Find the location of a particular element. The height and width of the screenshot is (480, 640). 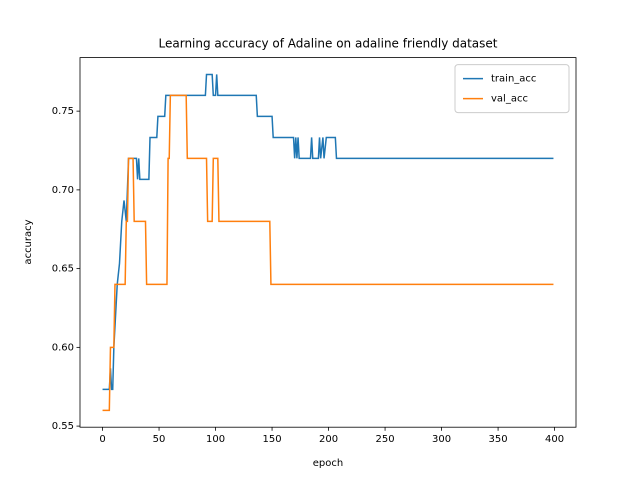

legend-label: train_acc is located at coordinates (513, 79).